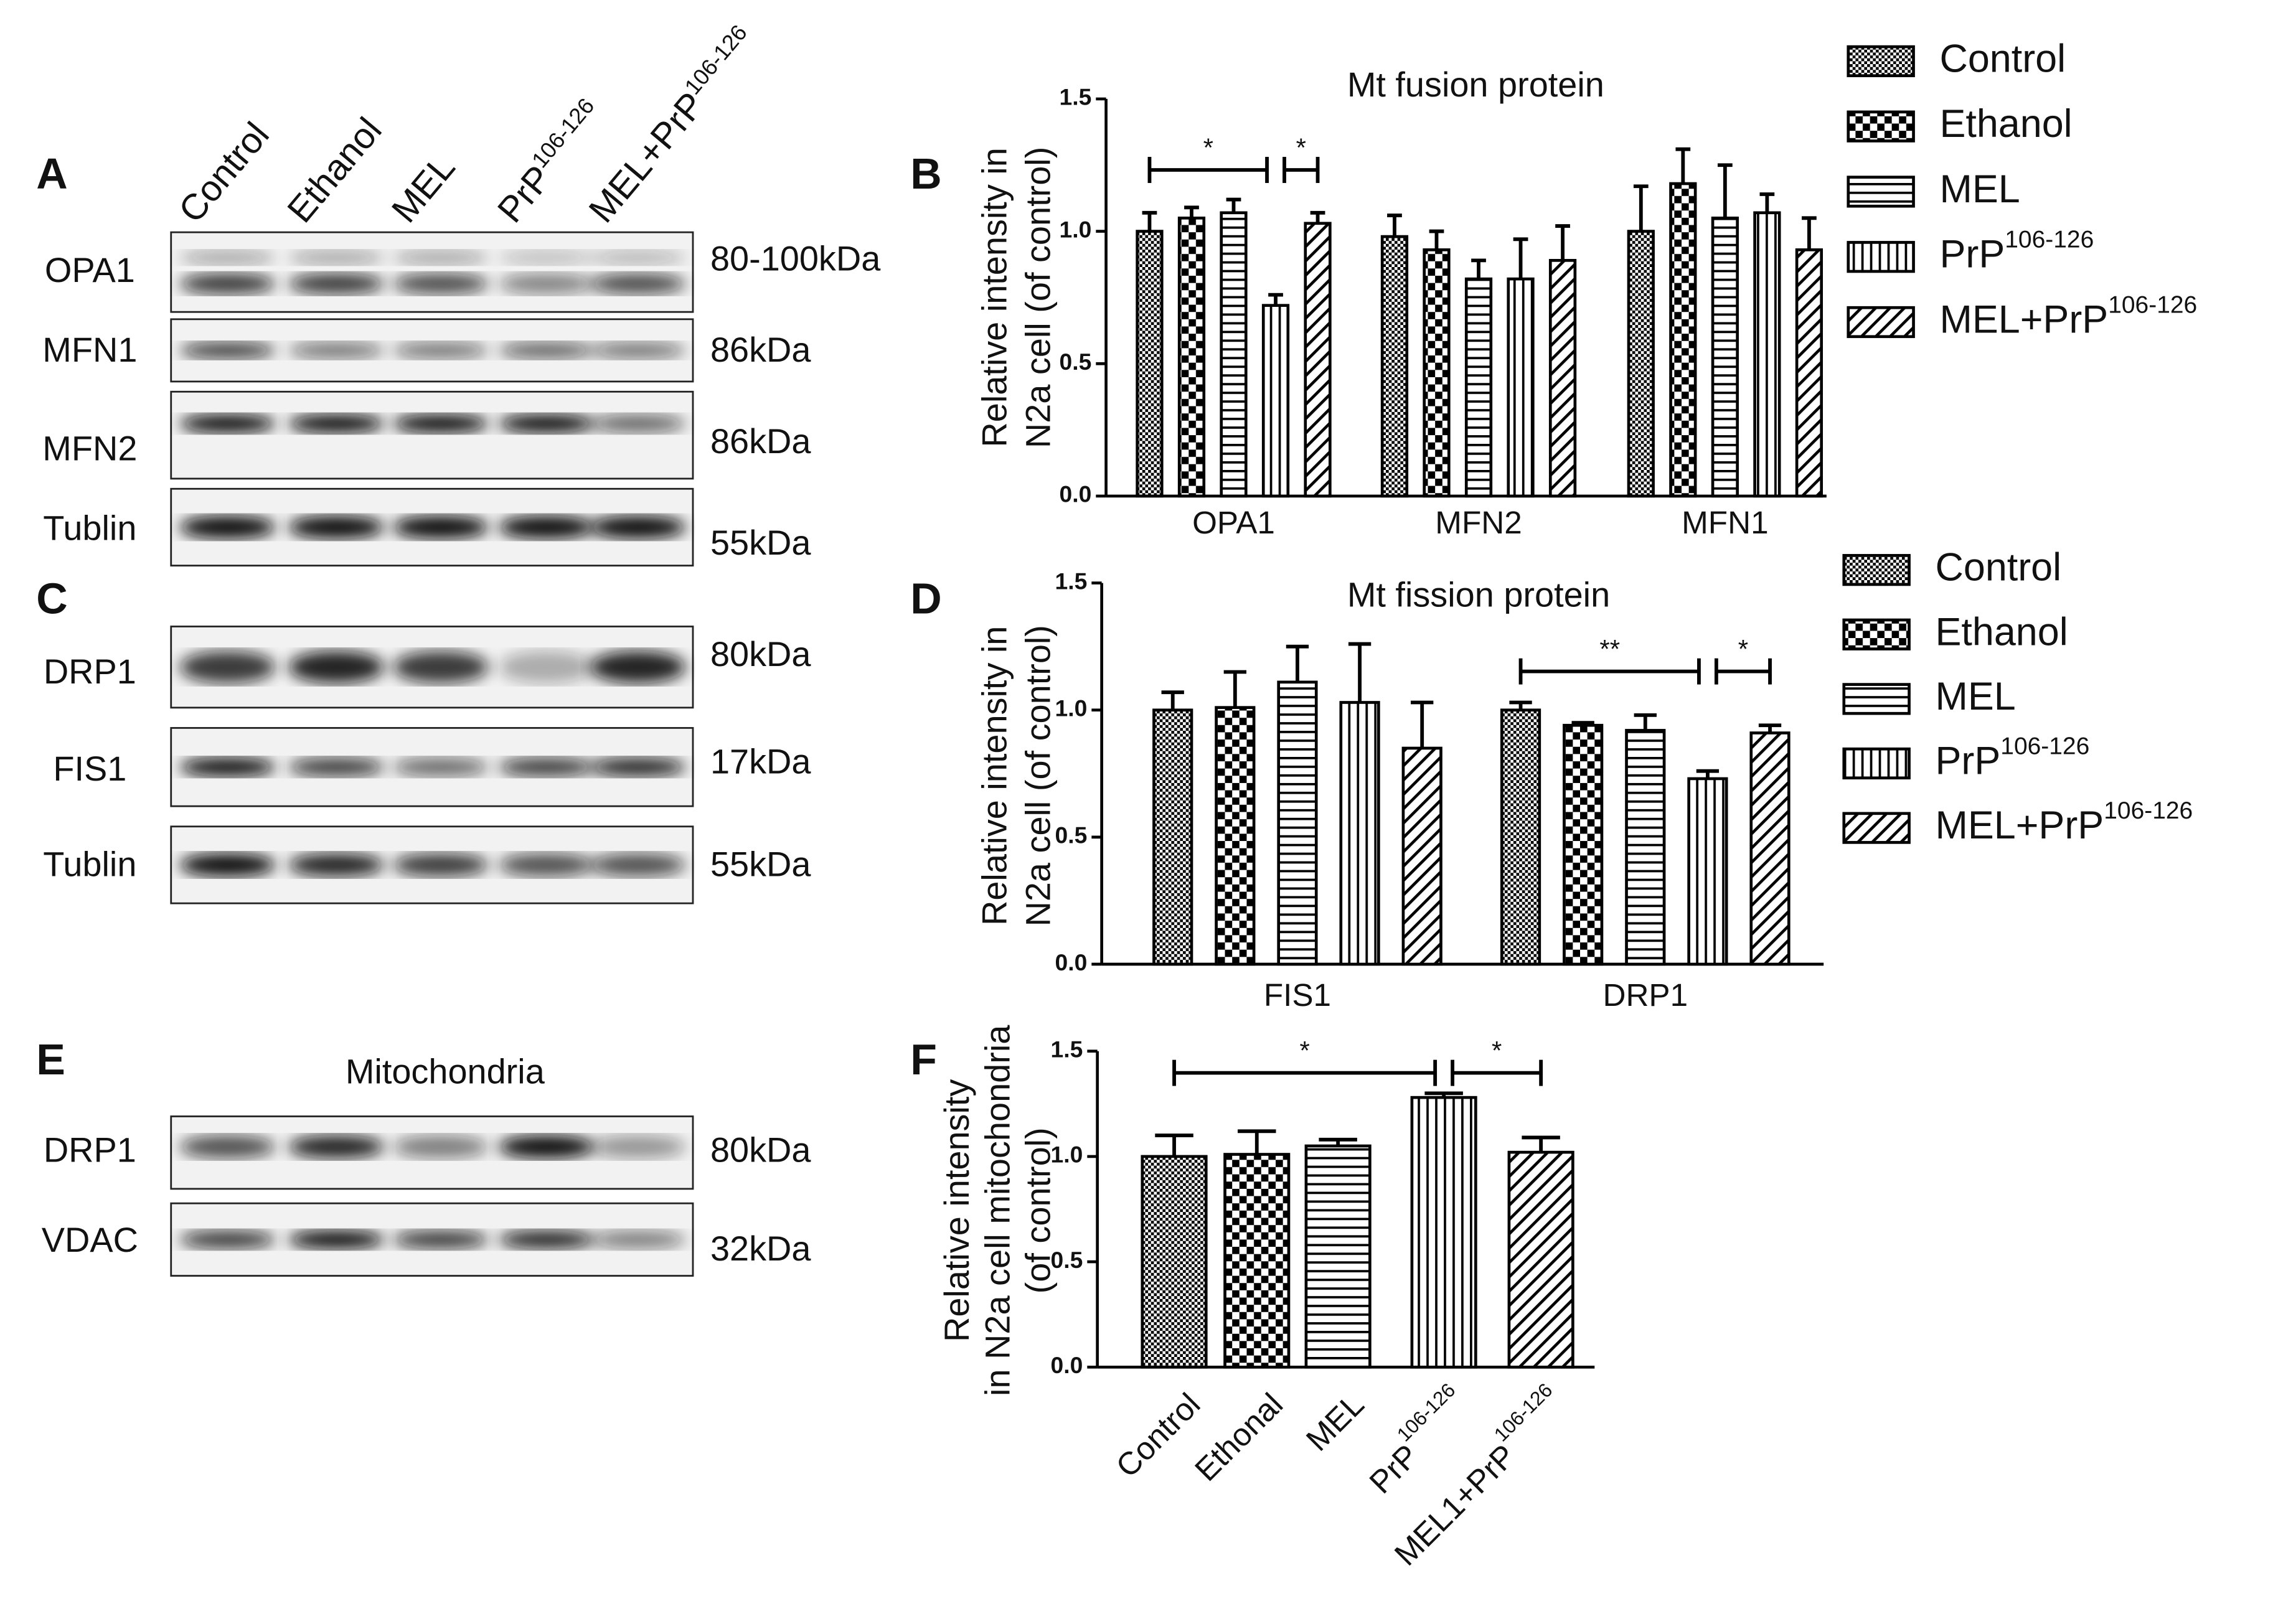 Image resolution: width=2273 pixels, height=1624 pixels. What do you see at coordinates (795, 258) in the screenshot?
I see `blot-size-label: 80-100kDa` at bounding box center [795, 258].